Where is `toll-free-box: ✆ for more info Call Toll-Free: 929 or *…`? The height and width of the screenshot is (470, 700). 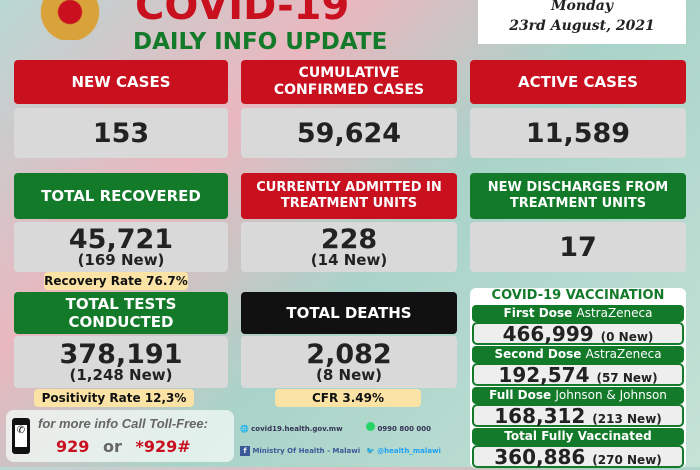 toll-free-box: ✆ for more info Call Toll-Free: 929 or *… is located at coordinates (120, 436).